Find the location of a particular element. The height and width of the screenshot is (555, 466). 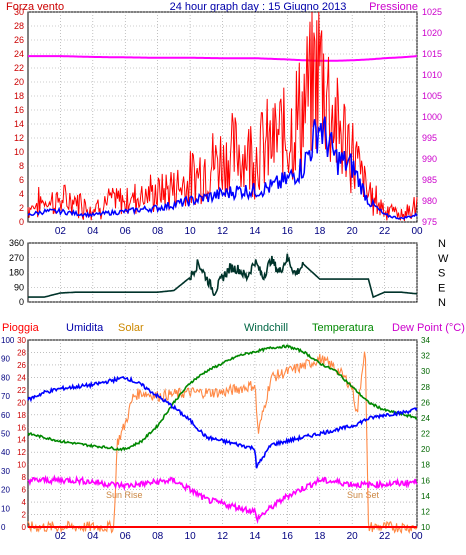

temperature-ytick-32: 32 is located at coordinates (425, 356).